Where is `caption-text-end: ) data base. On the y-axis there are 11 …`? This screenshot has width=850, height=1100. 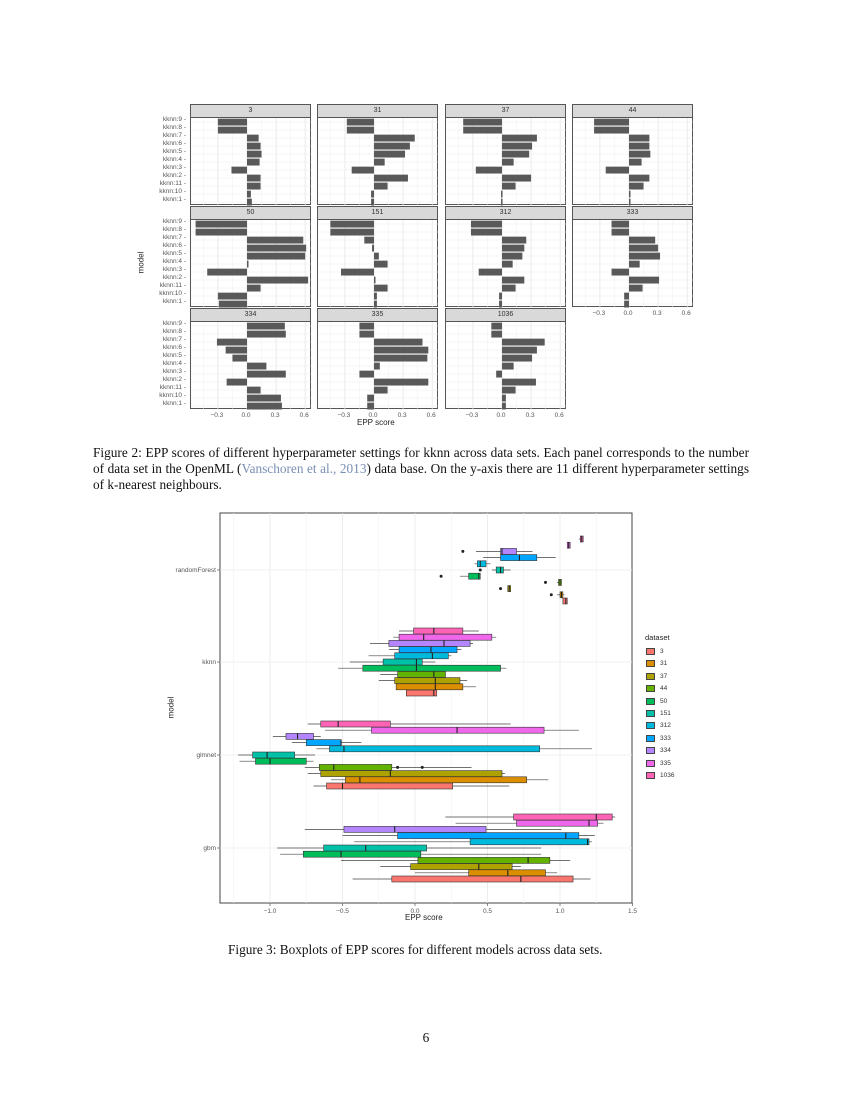
caption-text-end: ) data base. On the y-axis there are 11 … is located at coordinates (421, 476).